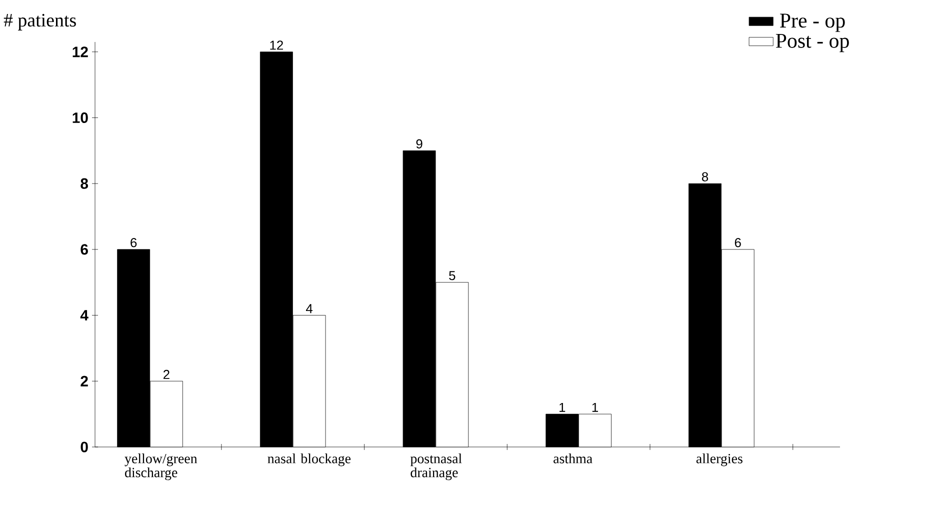  I want to click on data-label: 9, so click(419, 143).